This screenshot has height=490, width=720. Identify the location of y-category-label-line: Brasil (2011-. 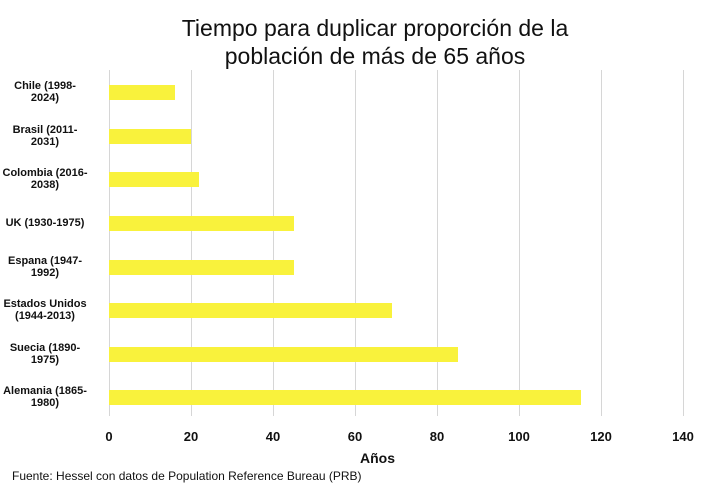
(45, 130).